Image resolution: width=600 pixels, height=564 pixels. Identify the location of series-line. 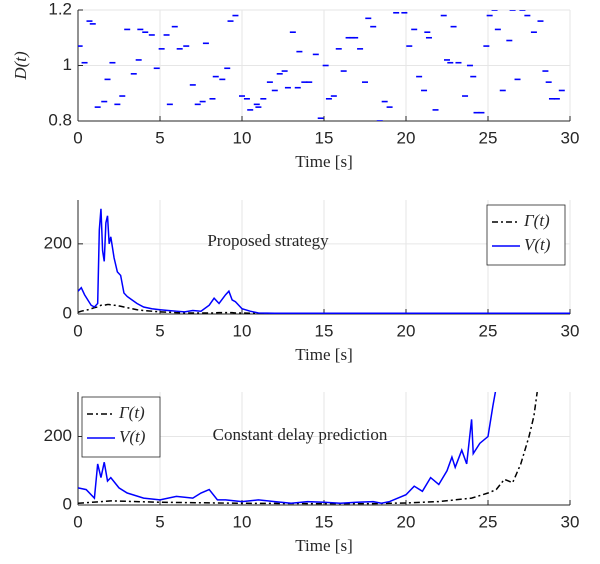
(287, 448).